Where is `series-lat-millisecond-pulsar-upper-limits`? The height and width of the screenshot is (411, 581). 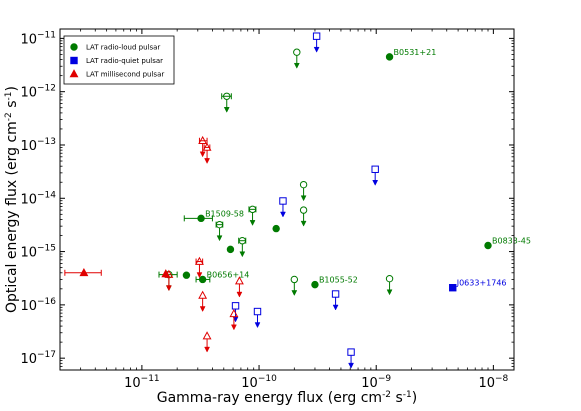
series-lat-millisecond-pulsar-upper-limits is located at coordinates (204, 244).